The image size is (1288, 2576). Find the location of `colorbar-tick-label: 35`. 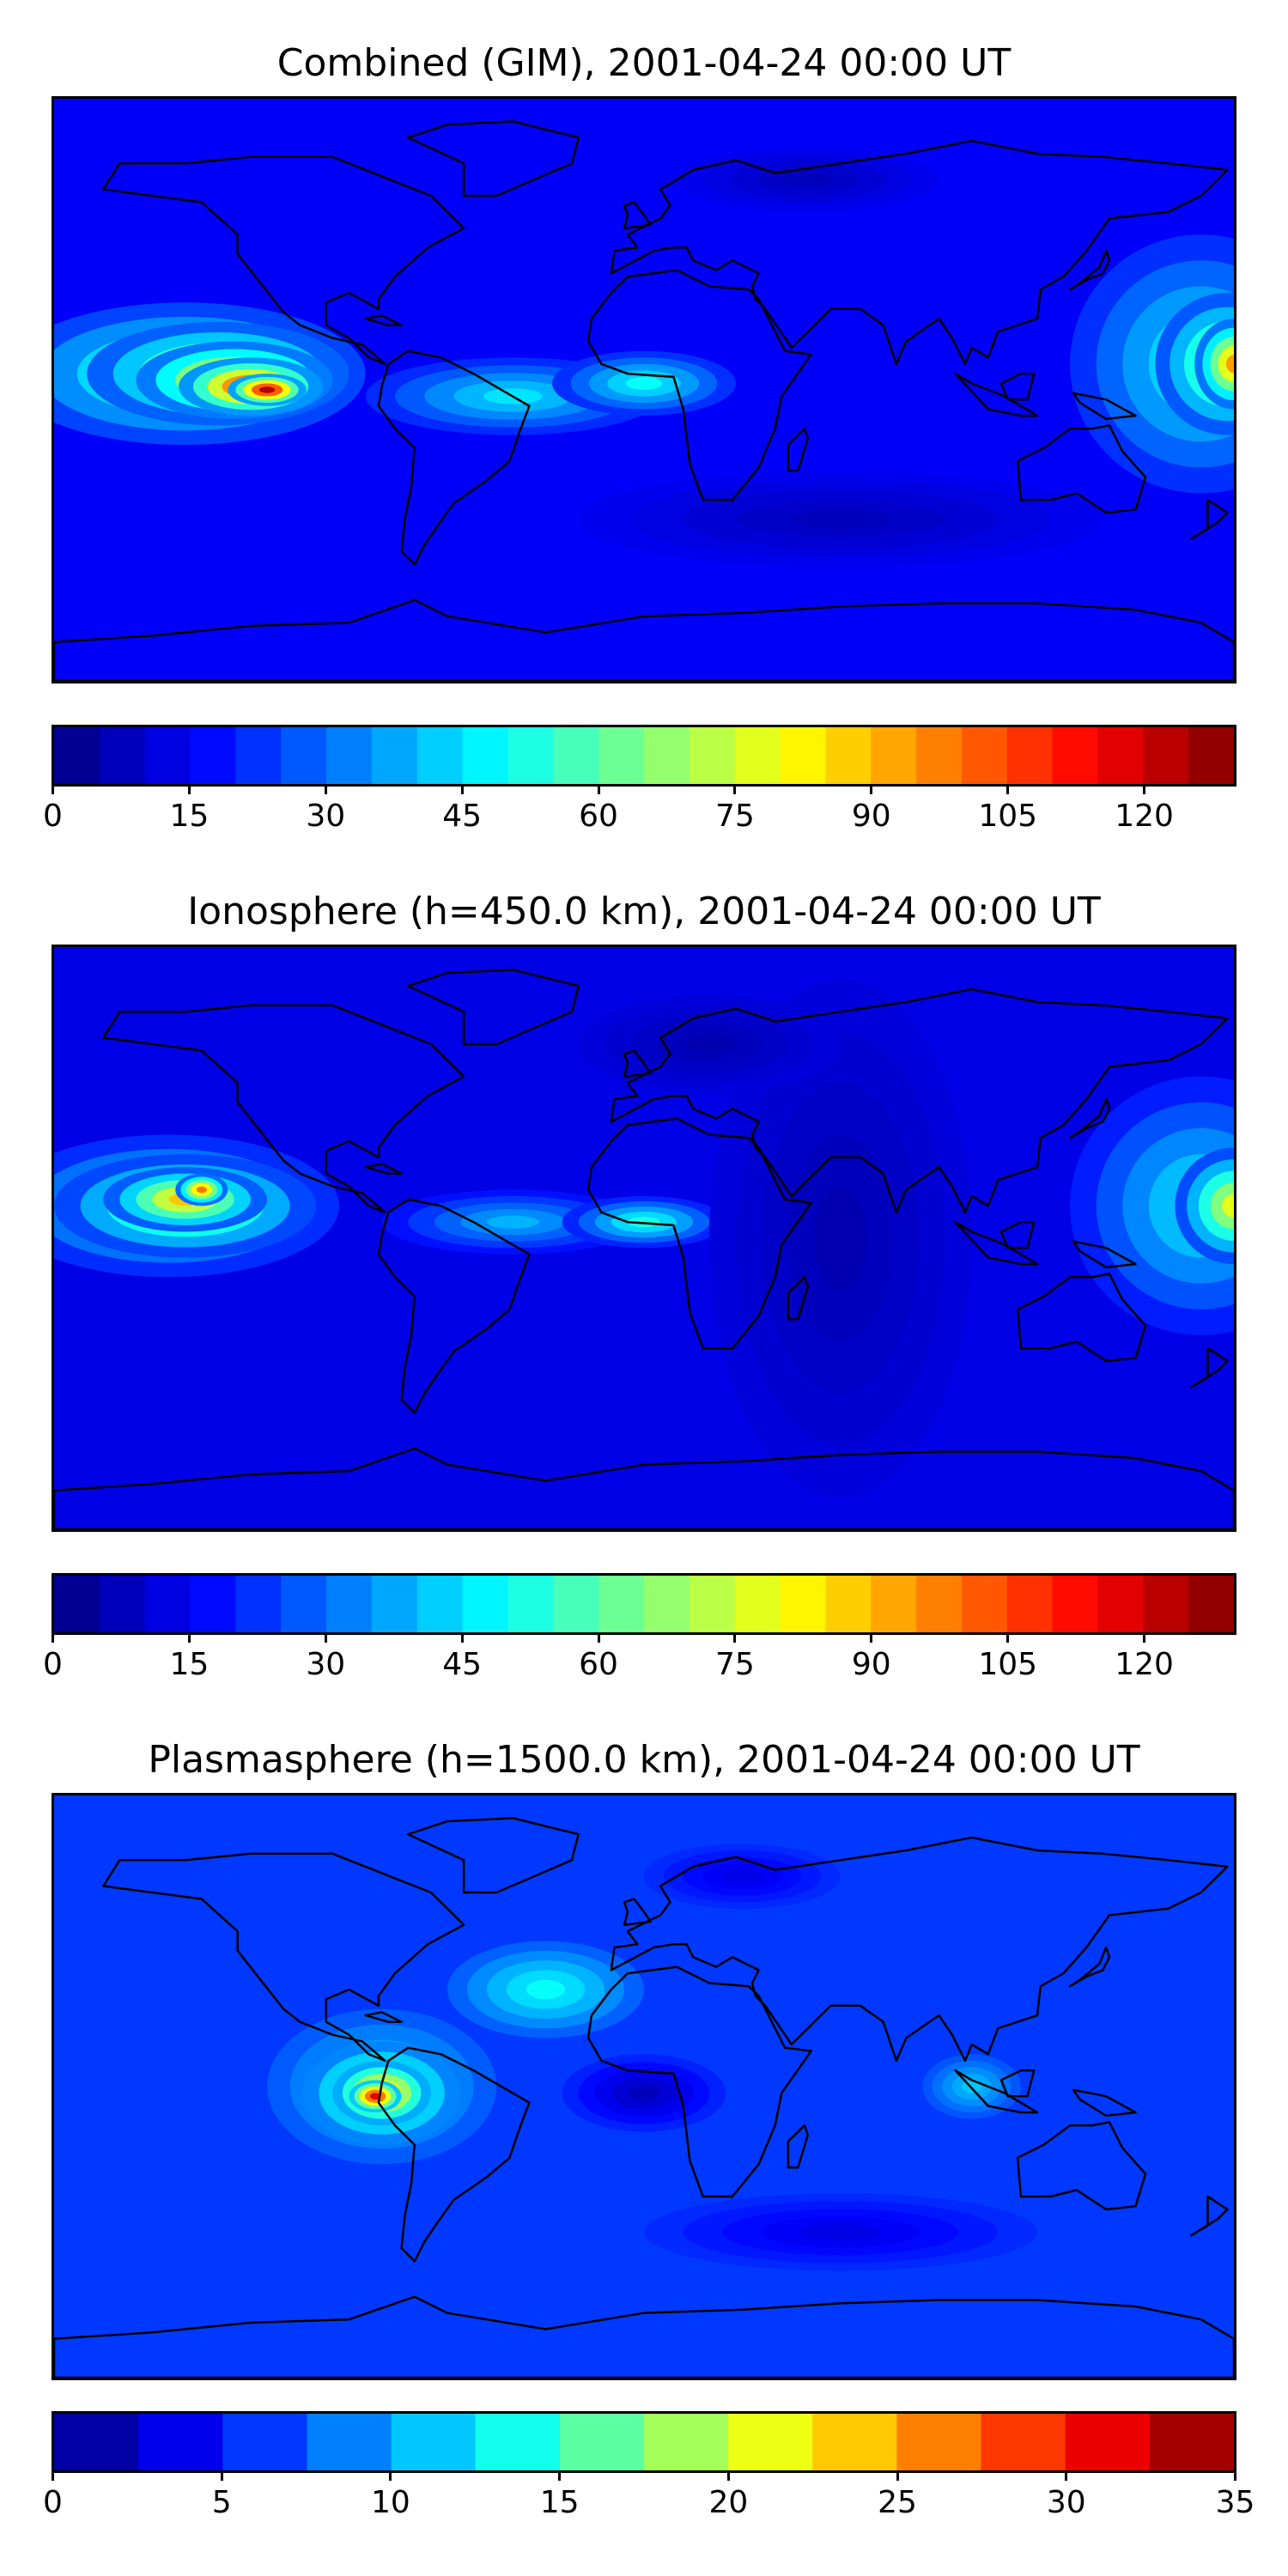

colorbar-tick-label: 35 is located at coordinates (1235, 2502).